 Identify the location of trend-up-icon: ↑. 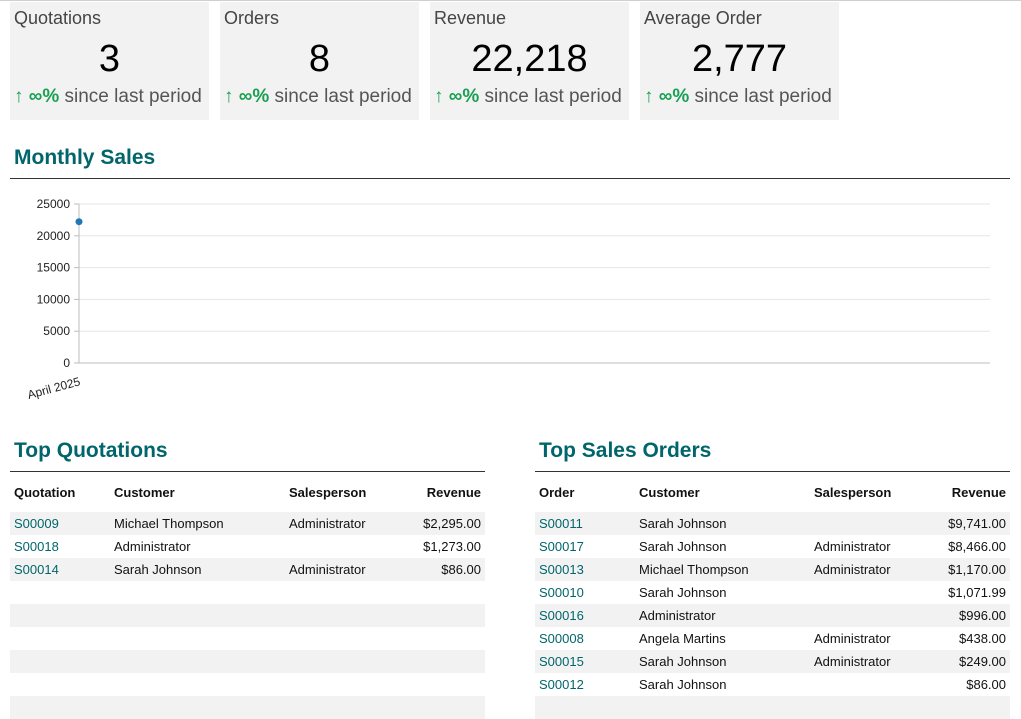
(229, 96).